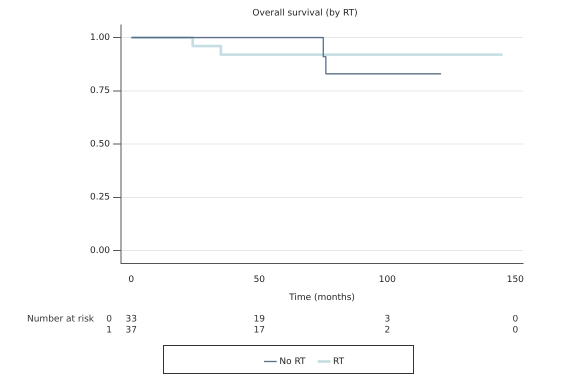 This screenshot has width=578, height=376. Describe the element at coordinates (515, 280) in the screenshot. I see `x-tick-label: 150` at that location.